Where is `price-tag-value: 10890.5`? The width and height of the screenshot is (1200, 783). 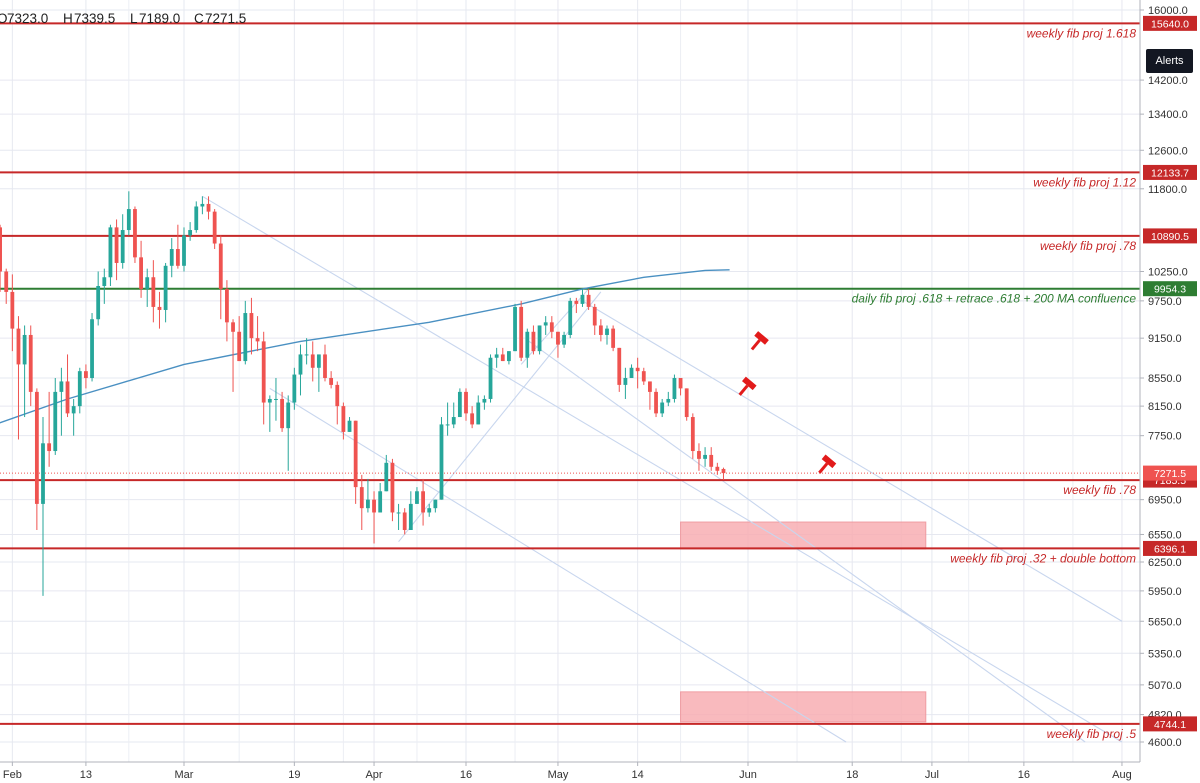 price-tag-value: 10890.5 is located at coordinates (1170, 237).